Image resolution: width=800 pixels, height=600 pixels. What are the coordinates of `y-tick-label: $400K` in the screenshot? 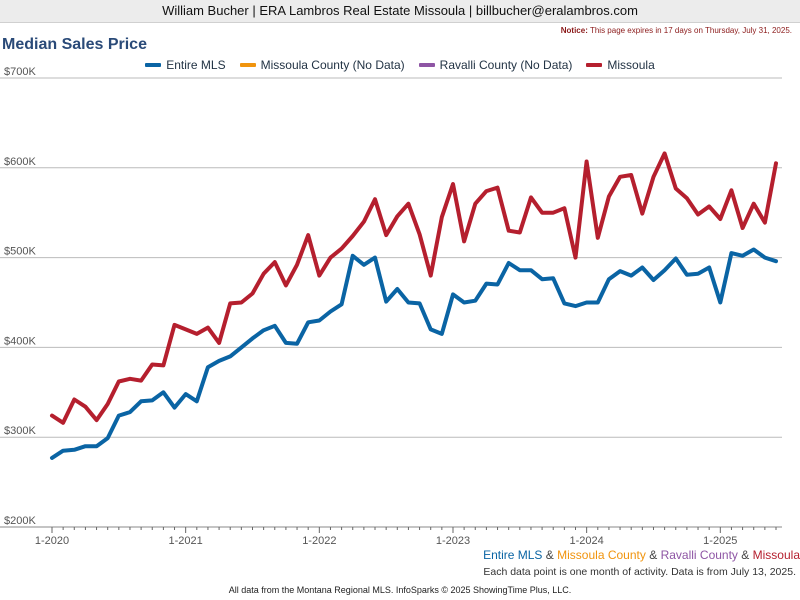 It's located at (20, 341).